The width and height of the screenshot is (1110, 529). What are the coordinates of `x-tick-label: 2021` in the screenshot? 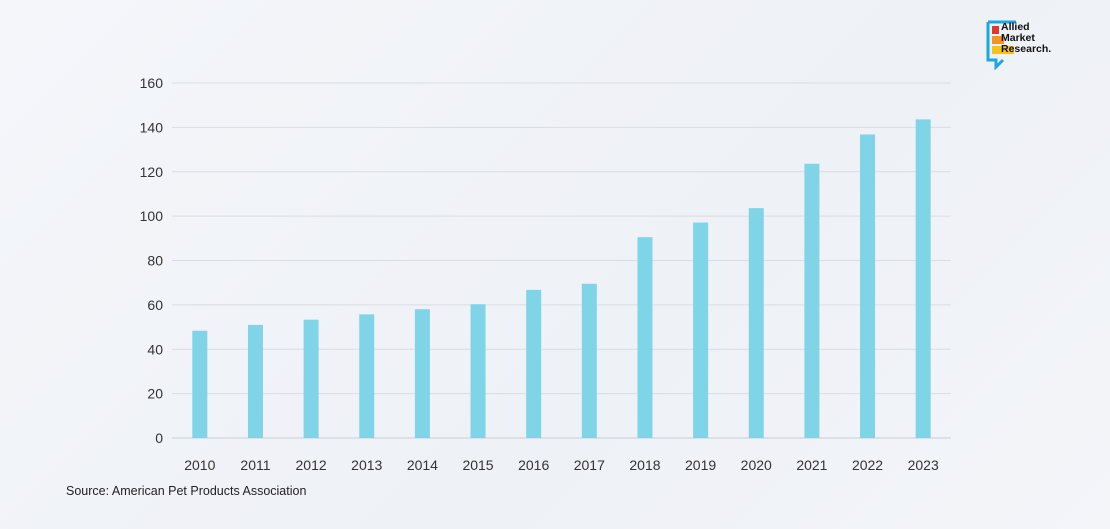 It's located at (811, 465).